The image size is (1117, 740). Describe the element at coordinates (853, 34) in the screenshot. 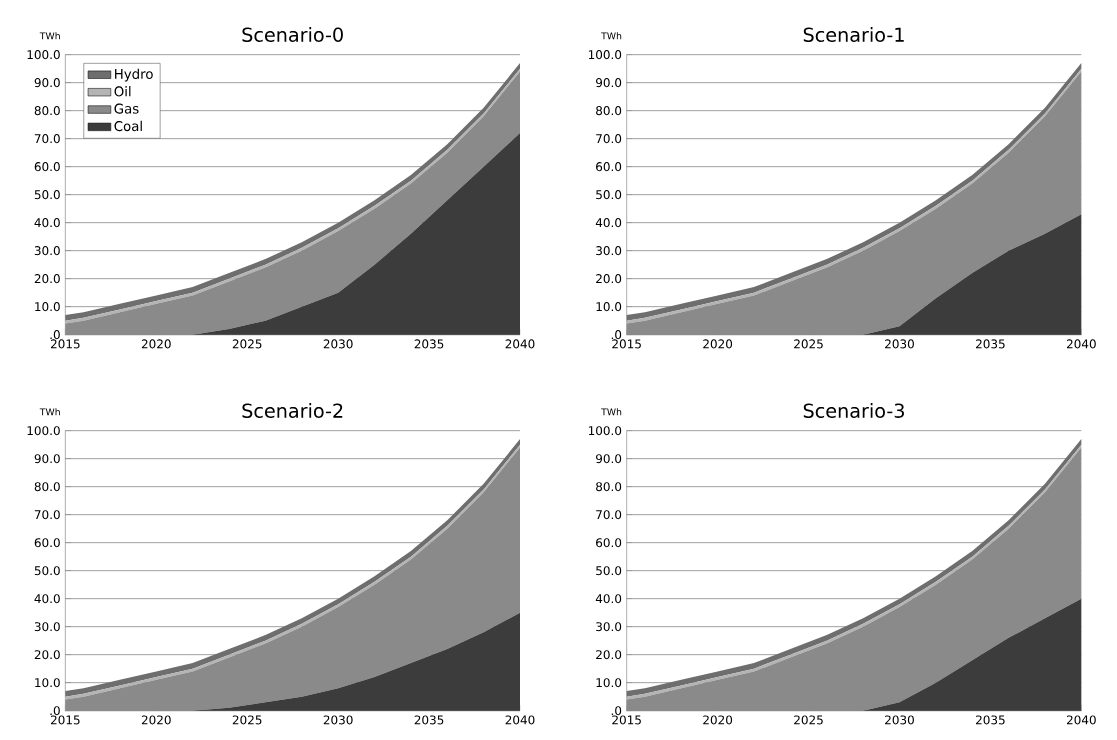

I see `chart-title: Scenario-1` at that location.